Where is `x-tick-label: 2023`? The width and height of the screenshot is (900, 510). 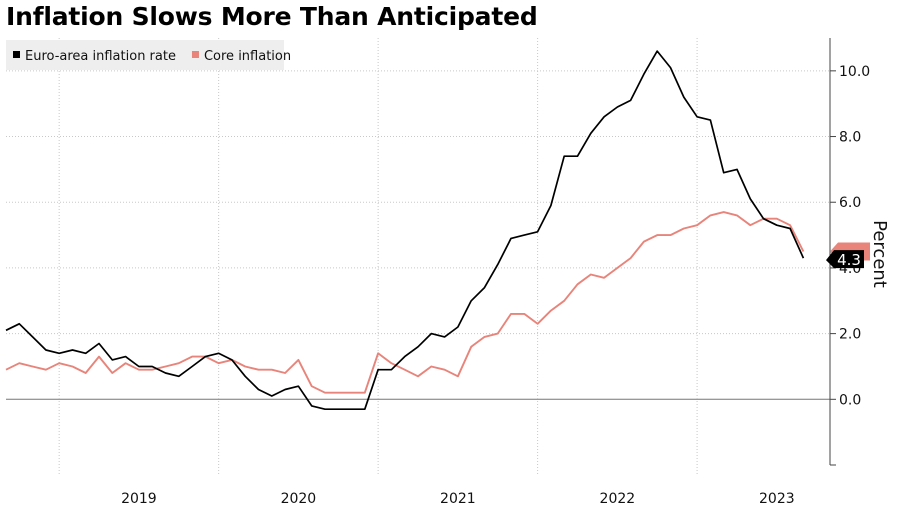 x-tick-label: 2023 is located at coordinates (777, 499).